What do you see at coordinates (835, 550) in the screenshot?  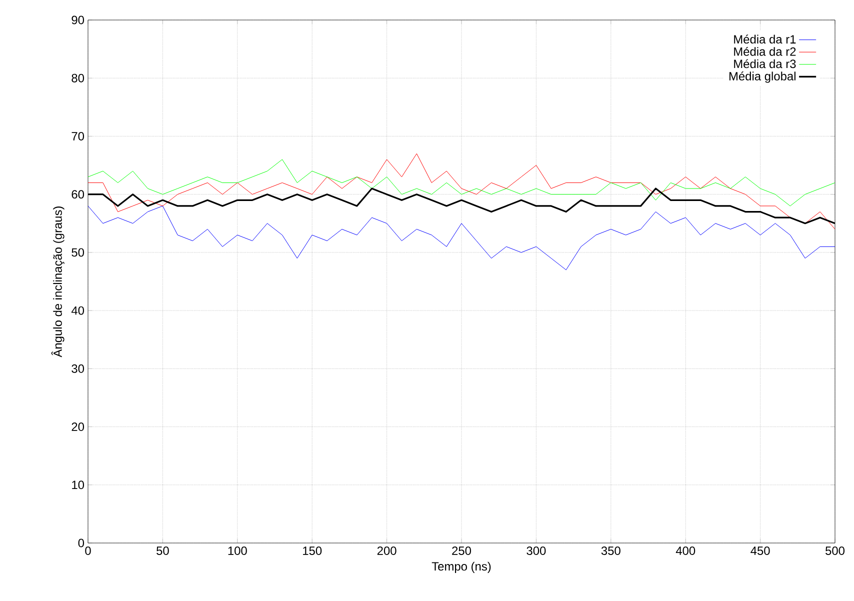 I see `x-tick-label: 500` at bounding box center [835, 550].